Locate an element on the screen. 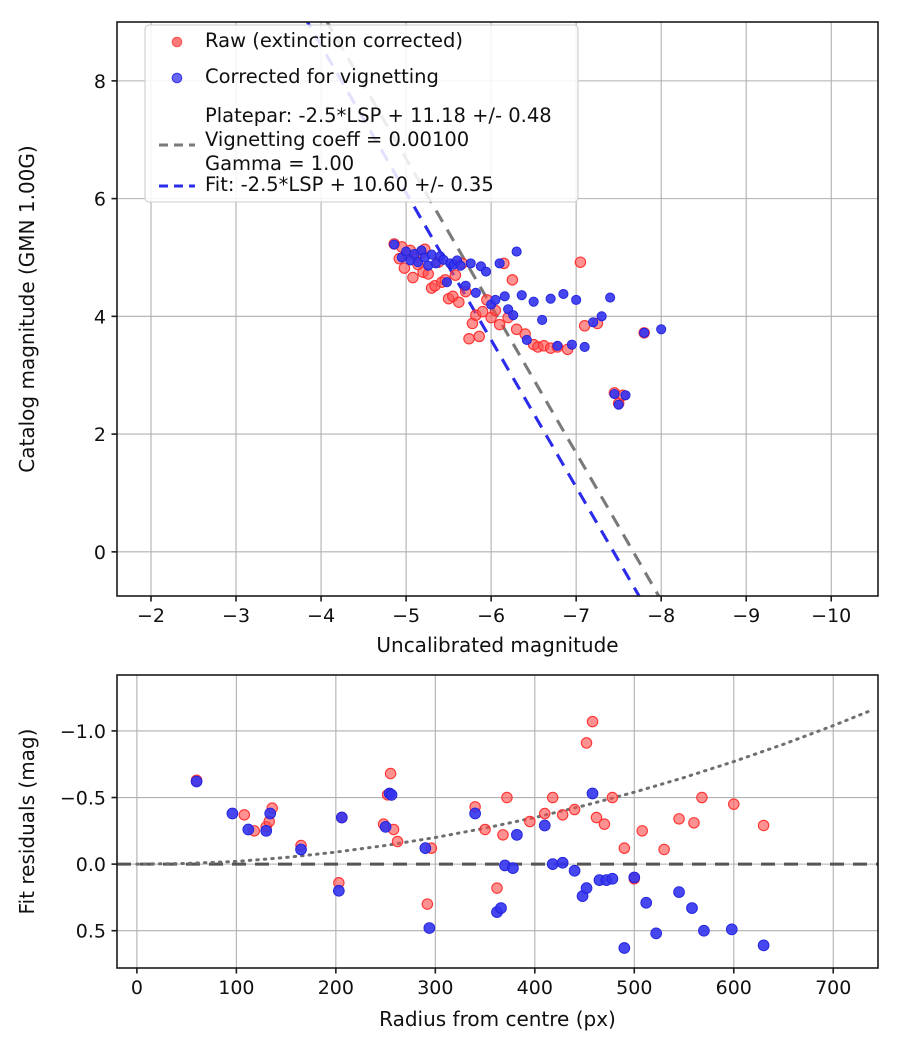  y-tick-label: 0.0 is located at coordinates (91, 865).